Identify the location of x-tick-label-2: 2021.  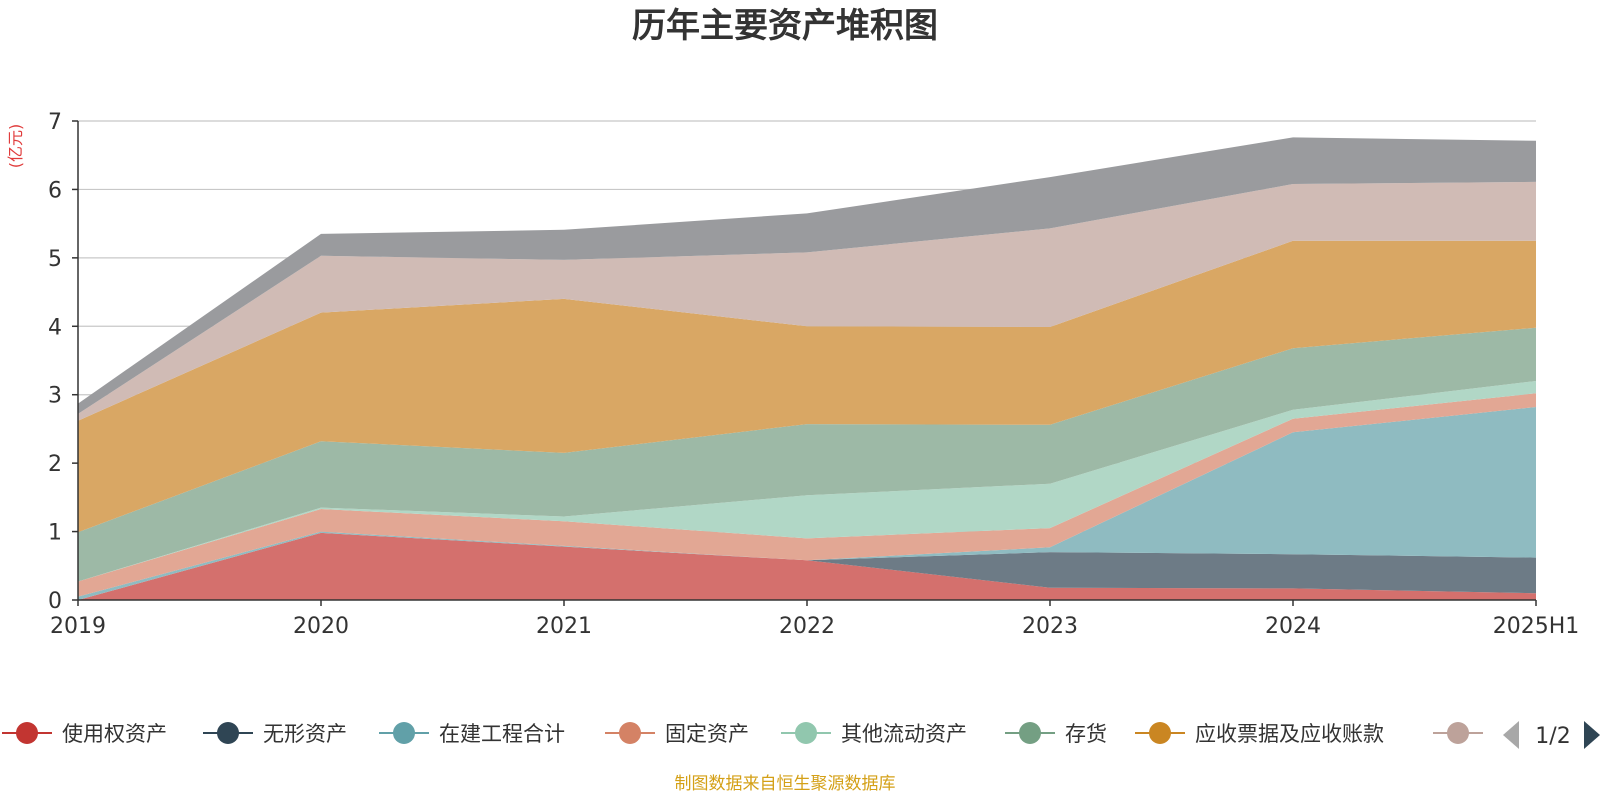
(564, 626).